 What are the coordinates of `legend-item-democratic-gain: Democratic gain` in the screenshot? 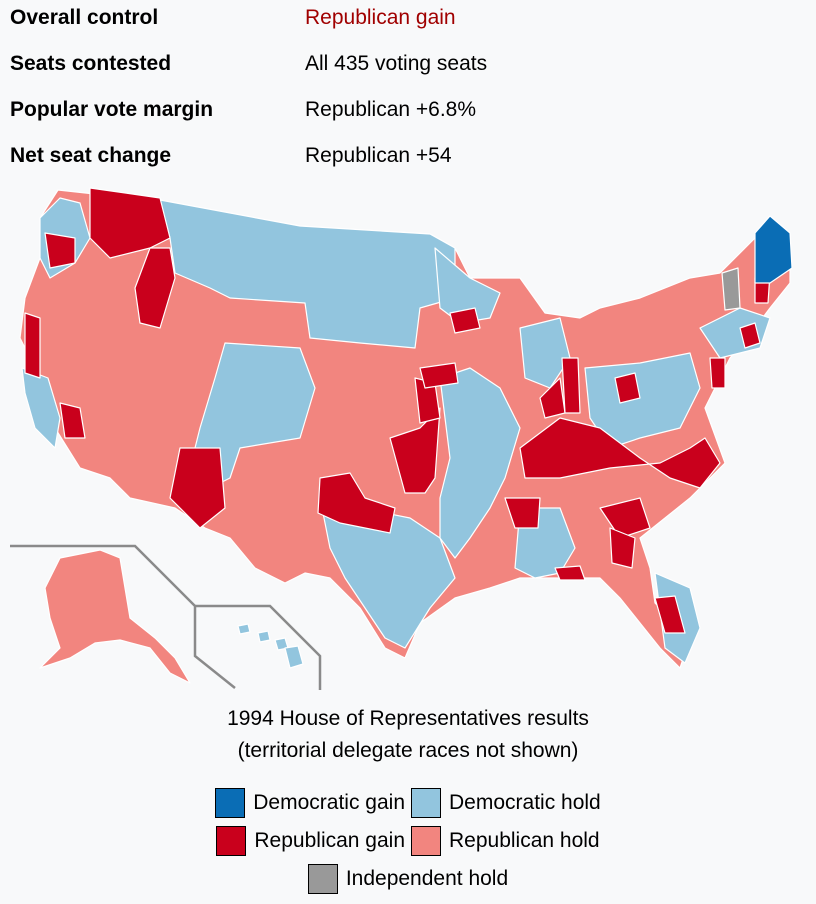 It's located at (310, 803).